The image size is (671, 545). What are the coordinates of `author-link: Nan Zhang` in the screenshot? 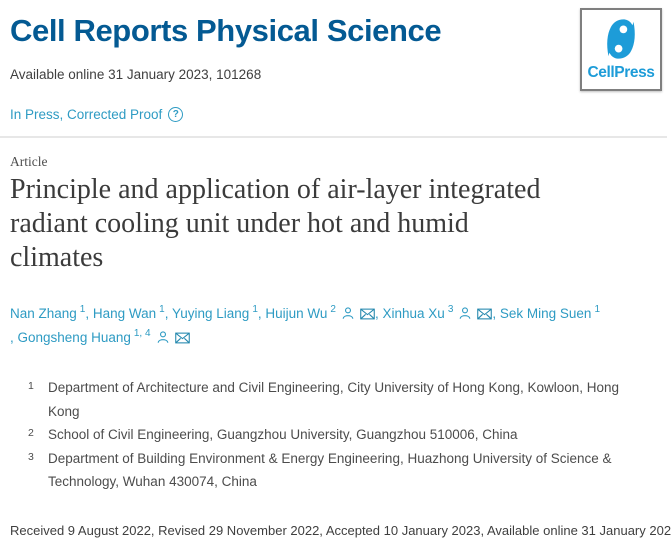 It's located at (43, 313).